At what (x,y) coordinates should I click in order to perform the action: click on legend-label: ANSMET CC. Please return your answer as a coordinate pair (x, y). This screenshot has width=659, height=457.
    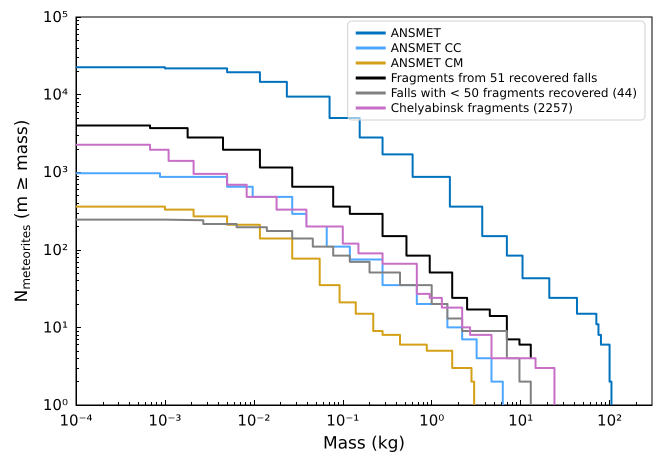
    Looking at the image, I should click on (426, 48).